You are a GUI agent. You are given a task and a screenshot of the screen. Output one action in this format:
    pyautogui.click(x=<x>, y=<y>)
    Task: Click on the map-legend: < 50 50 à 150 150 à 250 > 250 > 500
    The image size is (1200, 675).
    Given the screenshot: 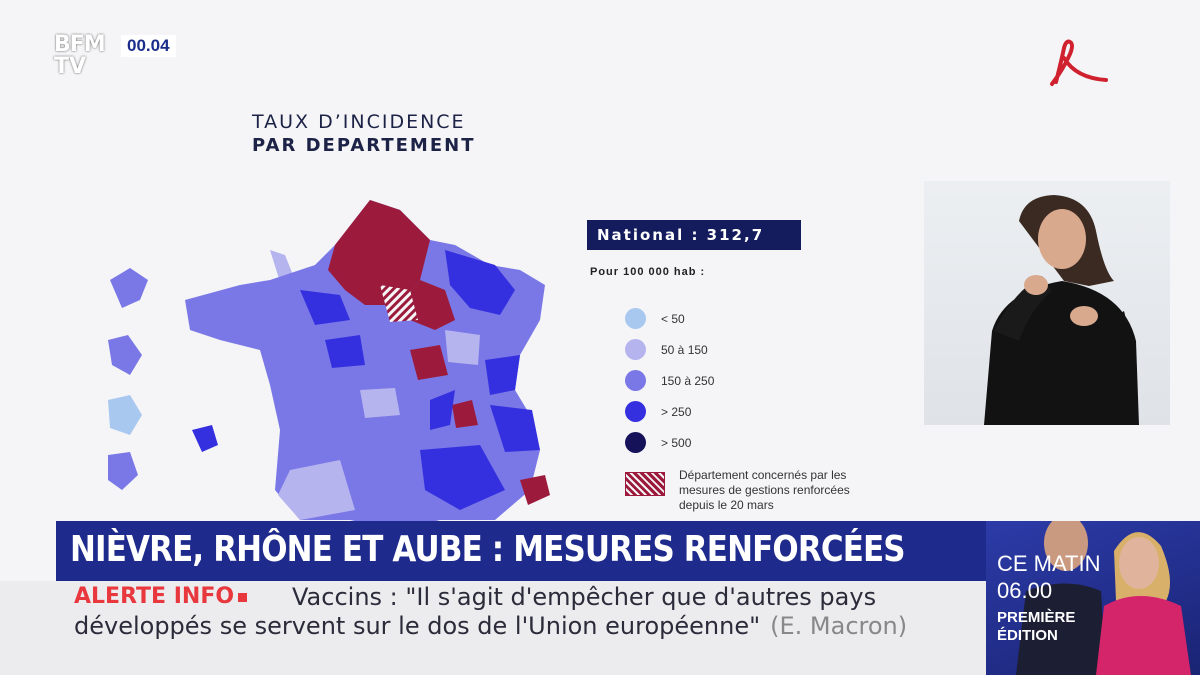 What is the action you would take?
    pyautogui.click(x=669, y=380)
    